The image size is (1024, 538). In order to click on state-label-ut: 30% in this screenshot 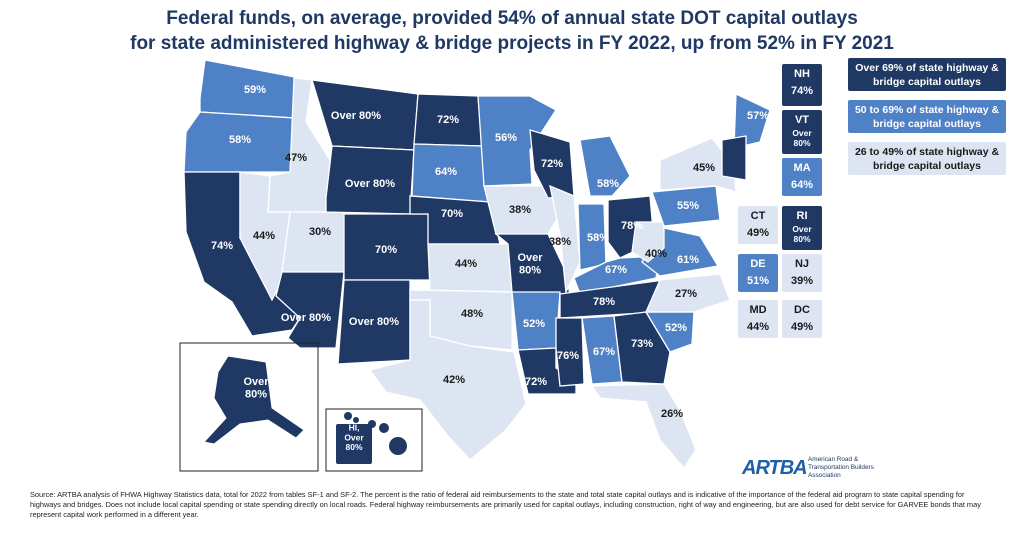, I will do `click(320, 232)`.